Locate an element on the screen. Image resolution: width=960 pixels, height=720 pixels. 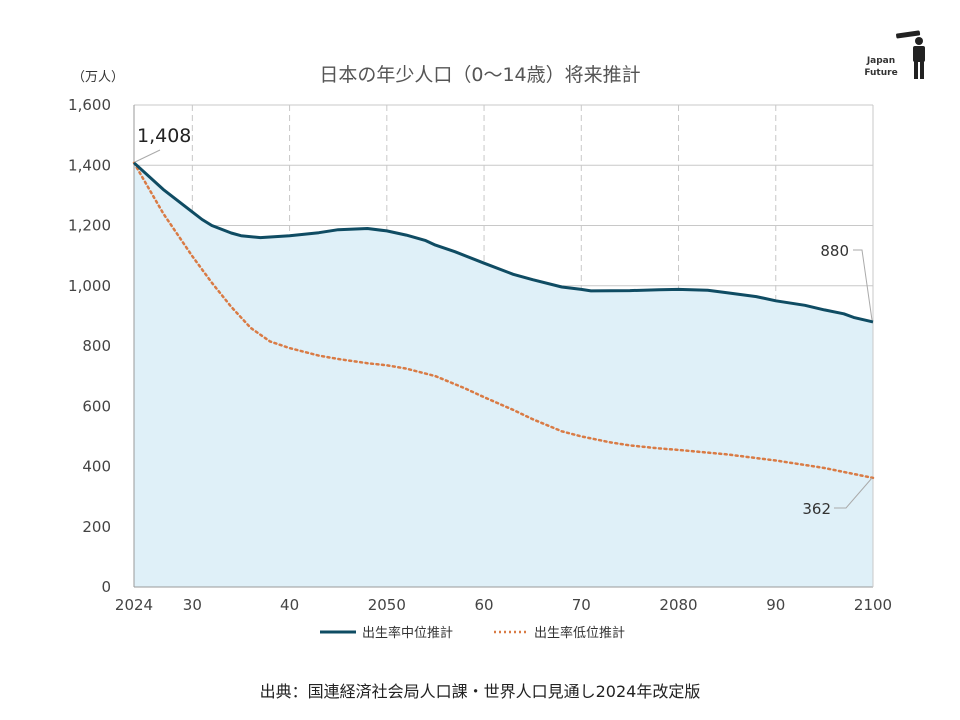
source-note: 出典：国連経済社会局人口課・世界人口見通し2024年改定版 is located at coordinates (480, 691).